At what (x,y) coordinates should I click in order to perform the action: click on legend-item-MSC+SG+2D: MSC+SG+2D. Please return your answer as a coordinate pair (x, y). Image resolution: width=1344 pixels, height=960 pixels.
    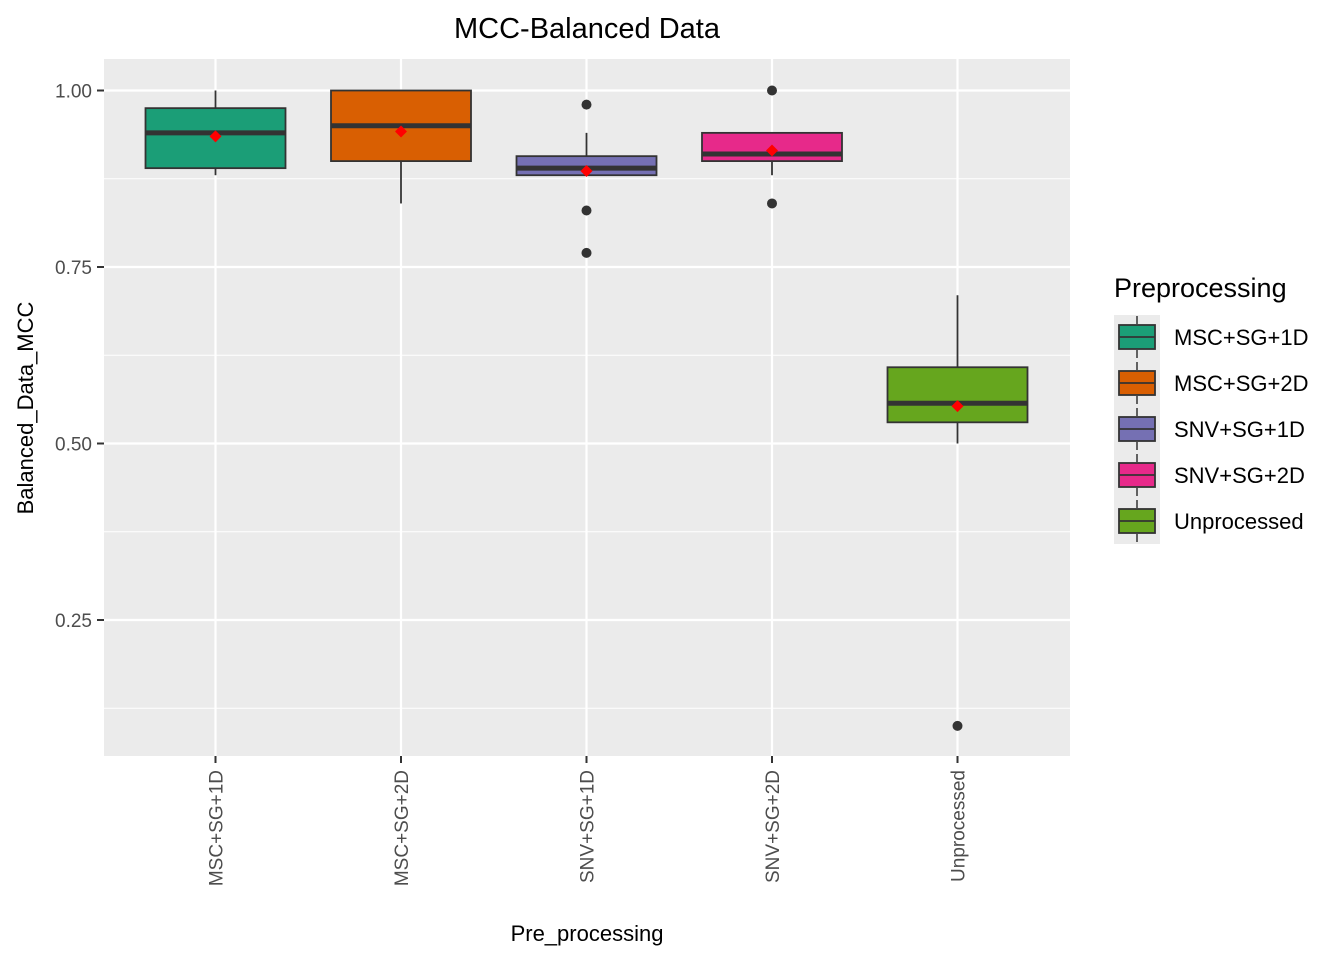
    Looking at the image, I should click on (1213, 383).